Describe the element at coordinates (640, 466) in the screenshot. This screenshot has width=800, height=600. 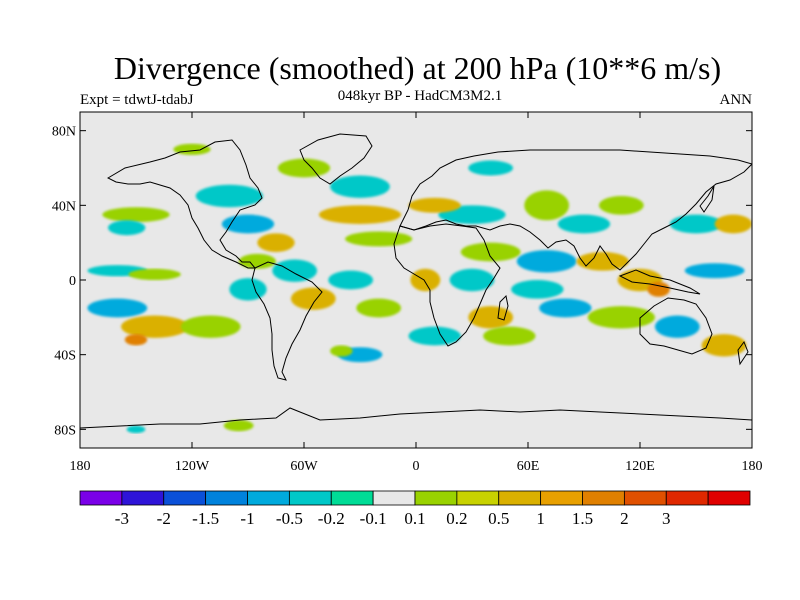
I see `lon-label-5: 120E` at that location.